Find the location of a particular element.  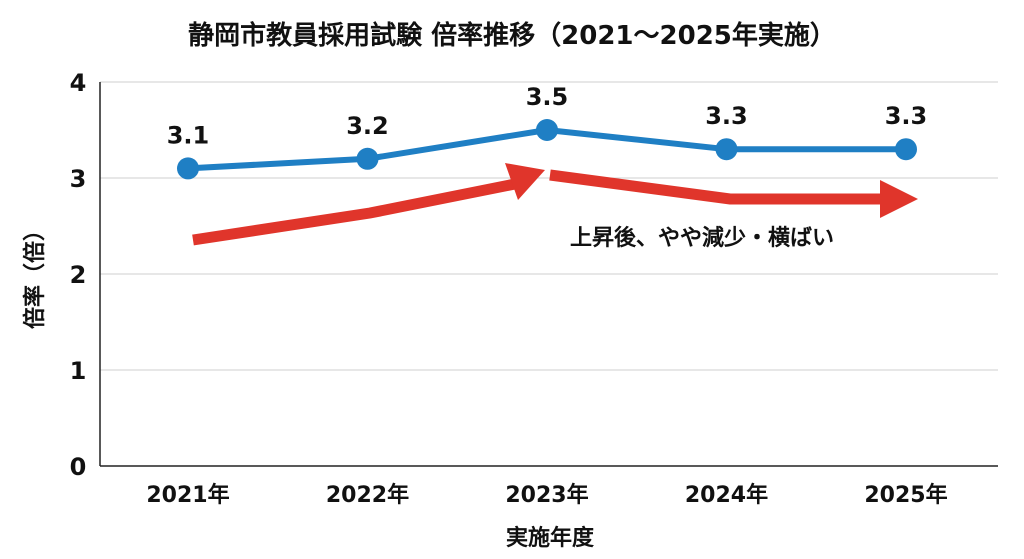

x-tick-label: 2023年 is located at coordinates (546, 495).